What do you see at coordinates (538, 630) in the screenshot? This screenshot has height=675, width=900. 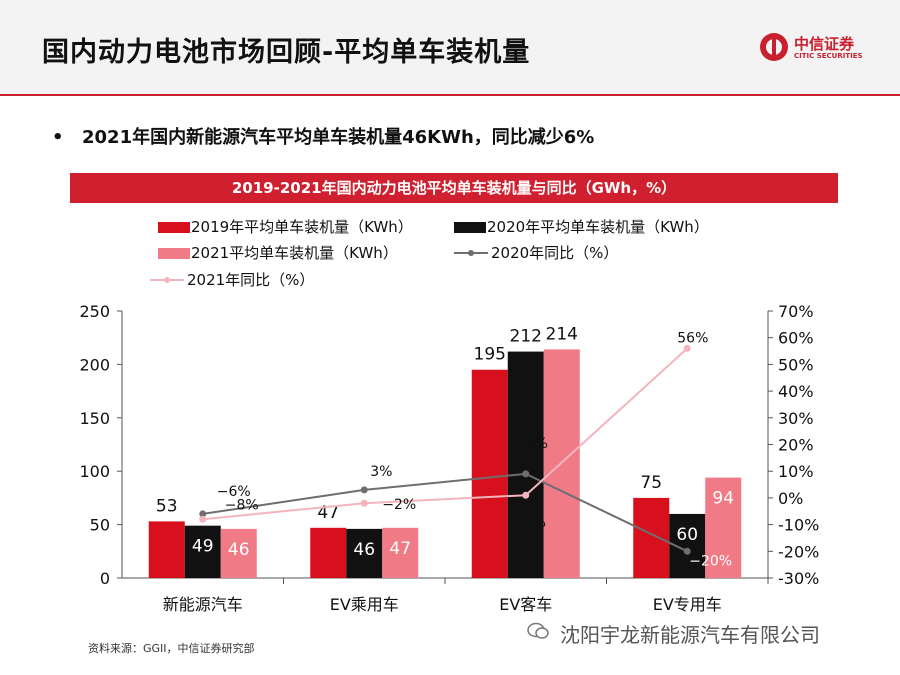 I see `wechat-icon` at bounding box center [538, 630].